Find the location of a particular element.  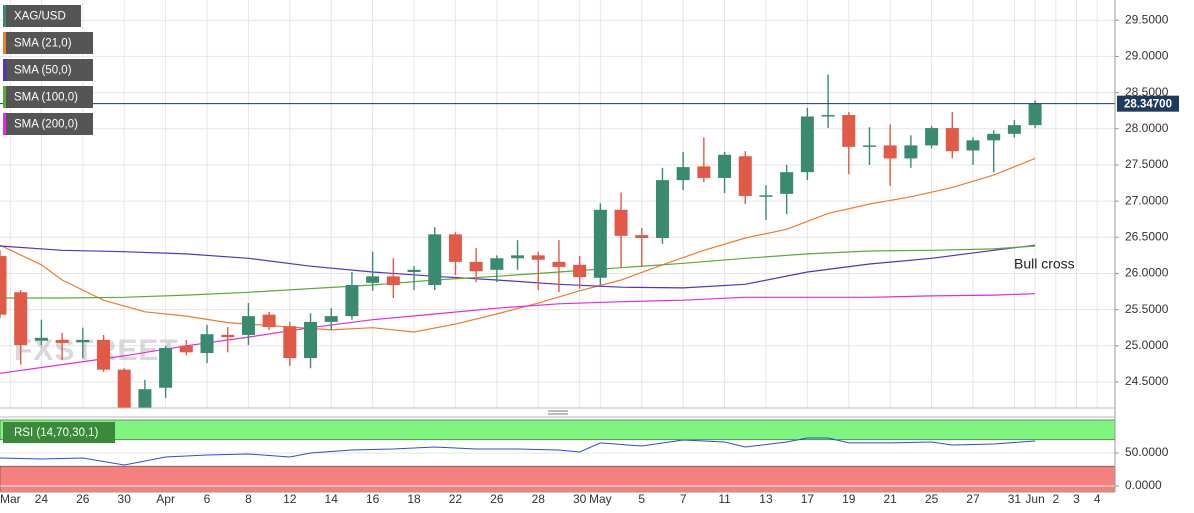

x-tick-label: 5 is located at coordinates (641, 499).